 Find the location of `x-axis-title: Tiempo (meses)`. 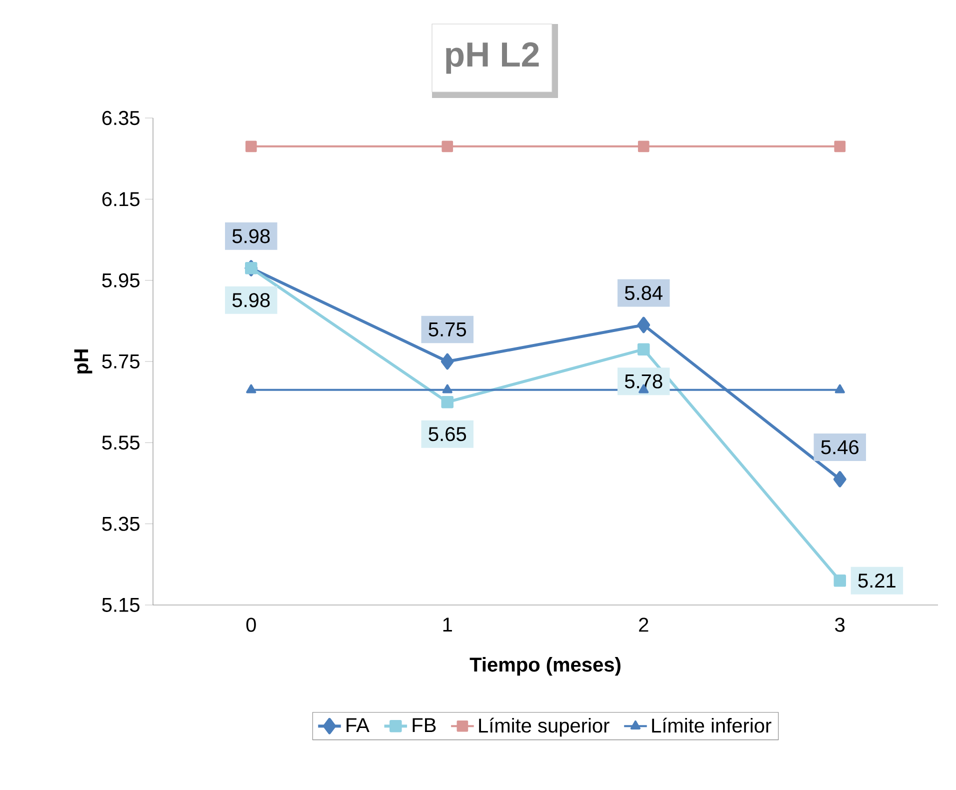

x-axis-title: Tiempo (meses) is located at coordinates (545, 666).